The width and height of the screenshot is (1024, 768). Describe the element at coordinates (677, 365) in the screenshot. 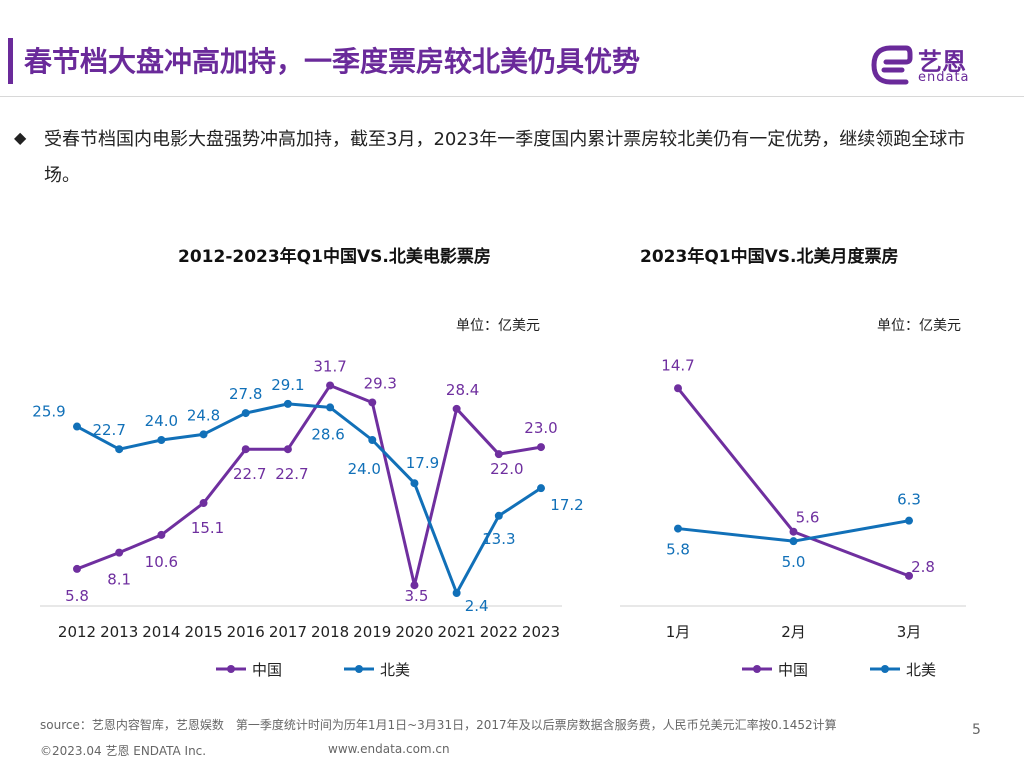

I see `data-label: 14.7` at that location.